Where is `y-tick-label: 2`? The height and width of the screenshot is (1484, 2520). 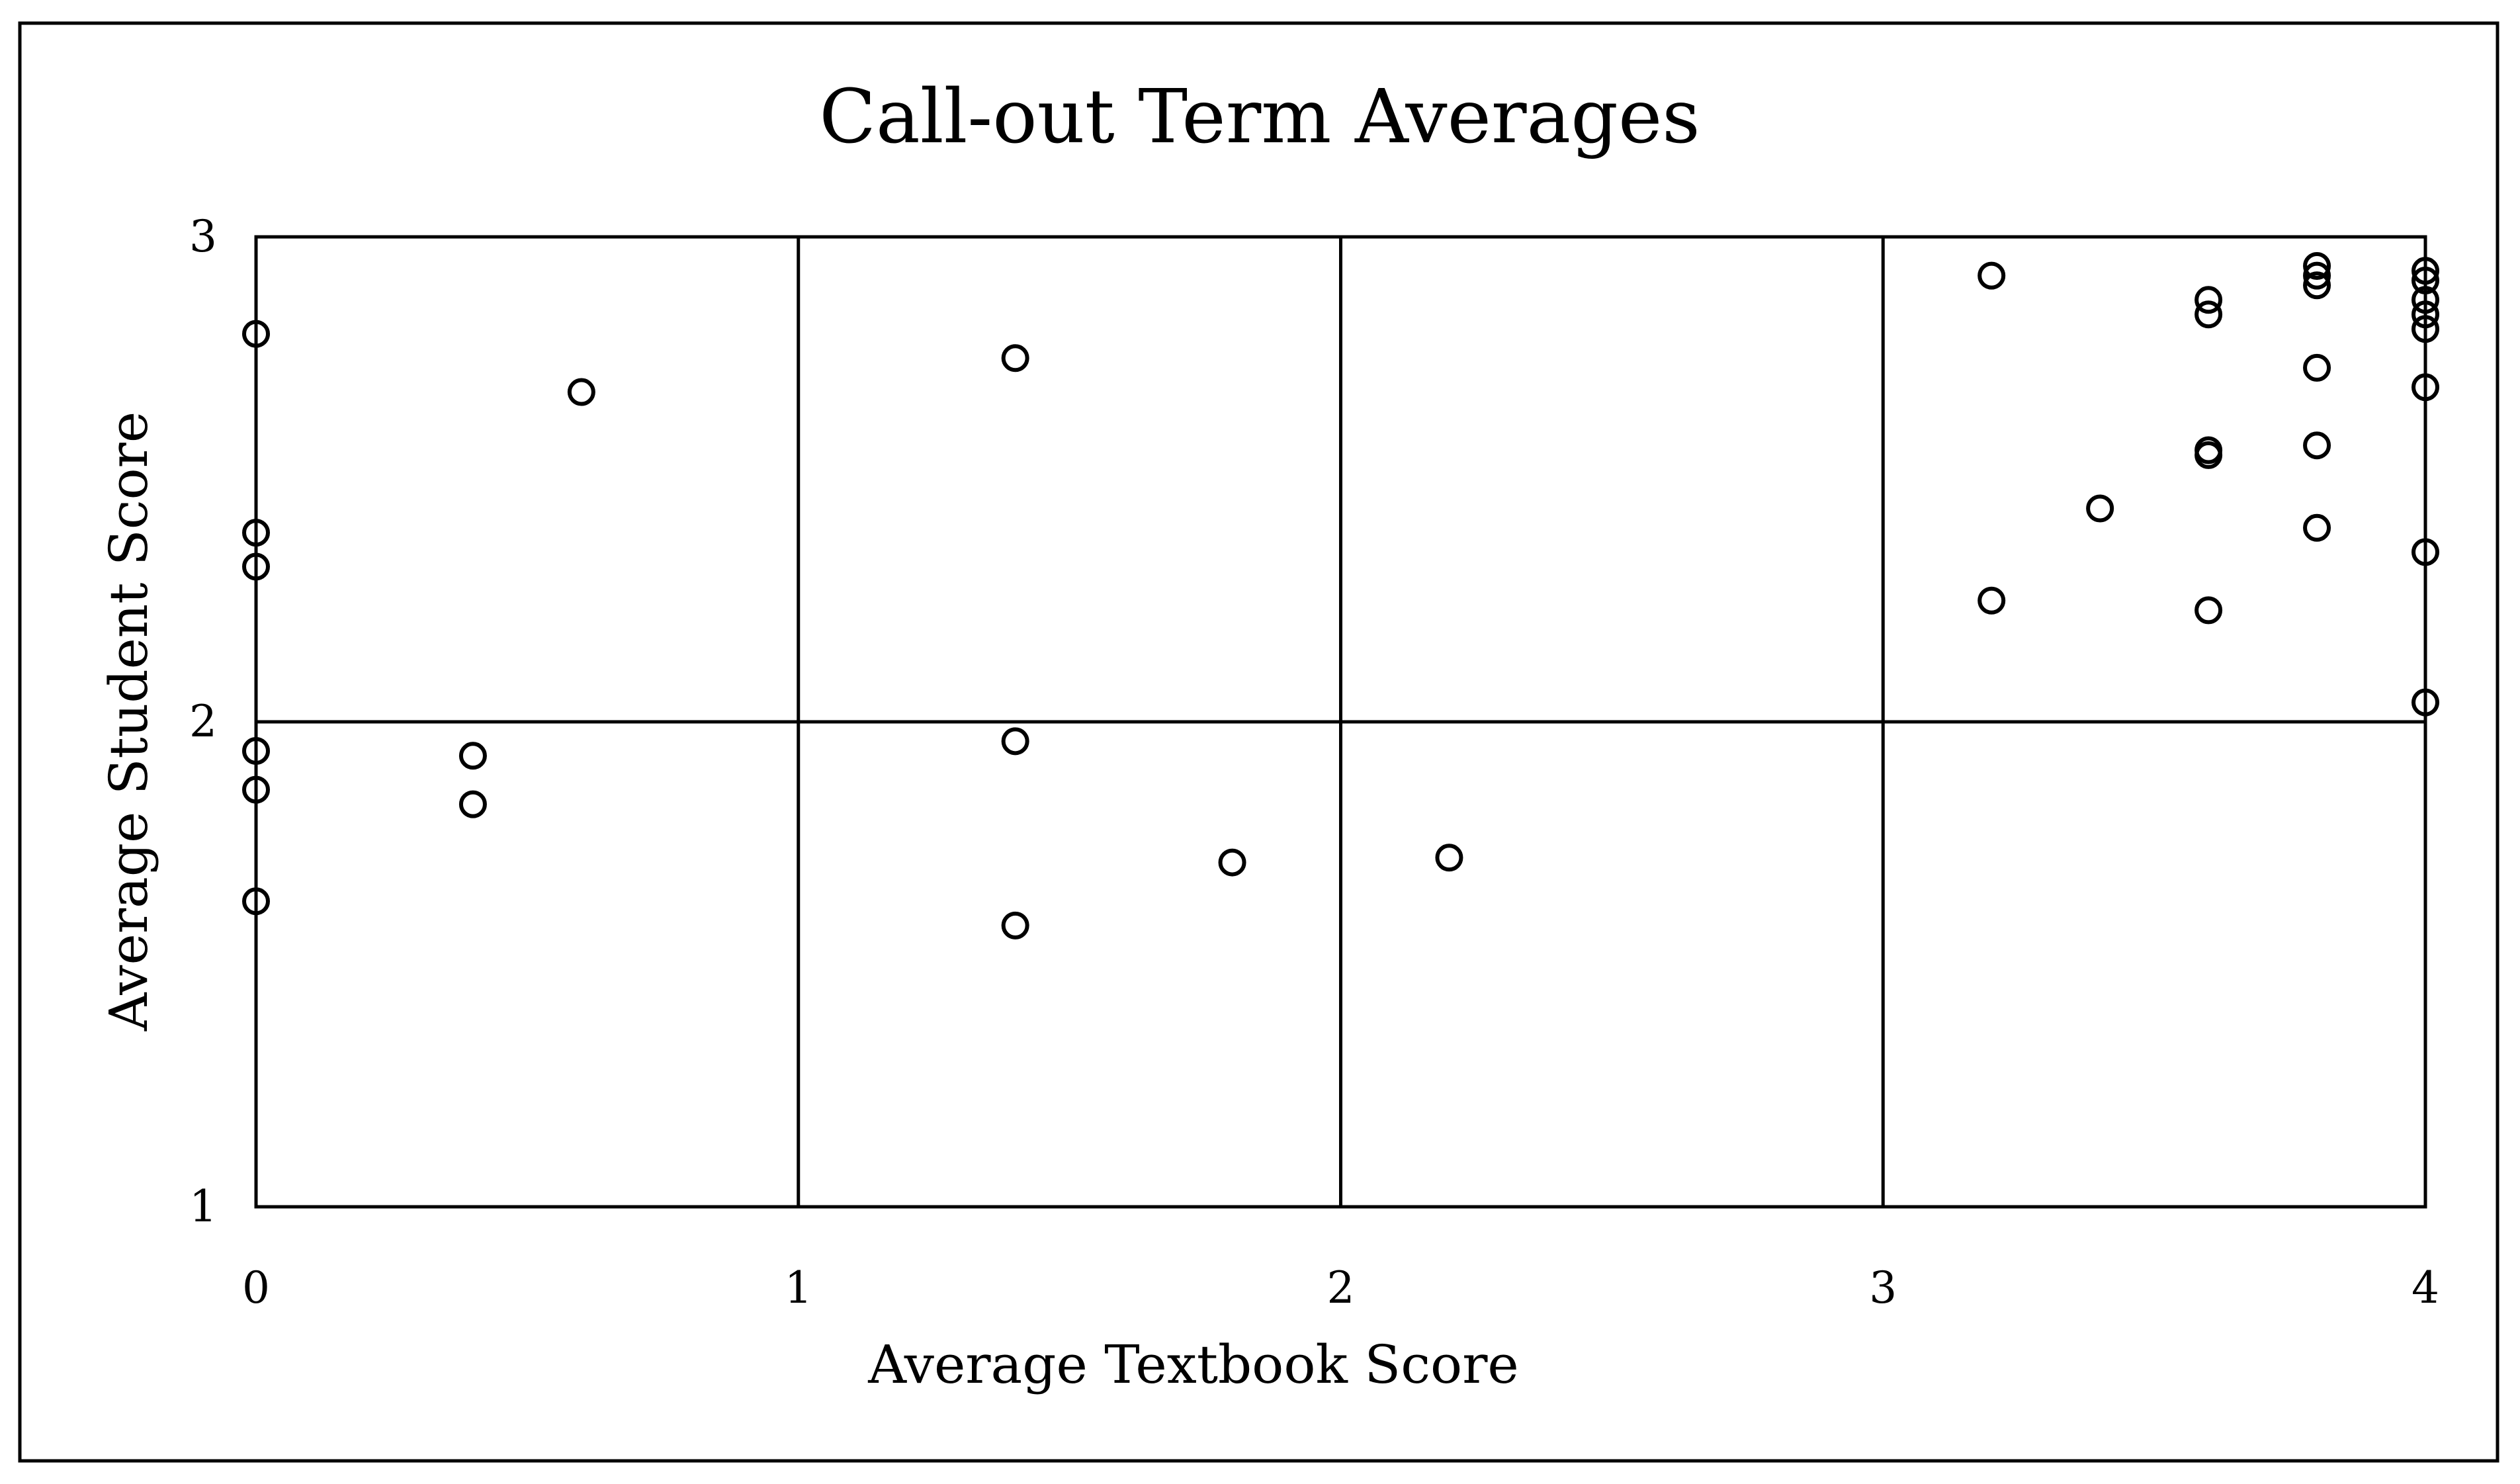
y-tick-label: 2 is located at coordinates (203, 721).